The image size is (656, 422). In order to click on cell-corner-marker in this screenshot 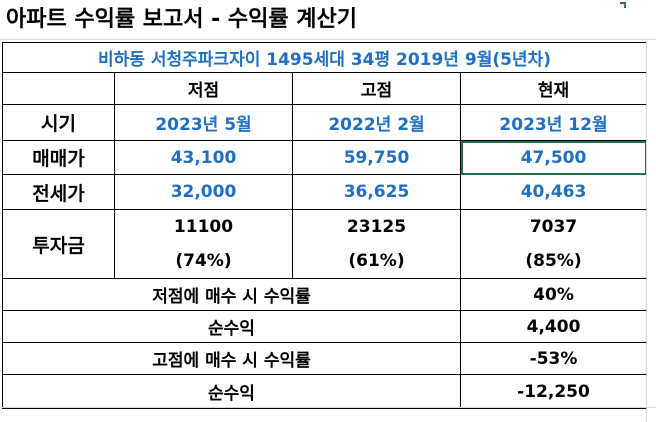, I will do `click(623, 5)`.